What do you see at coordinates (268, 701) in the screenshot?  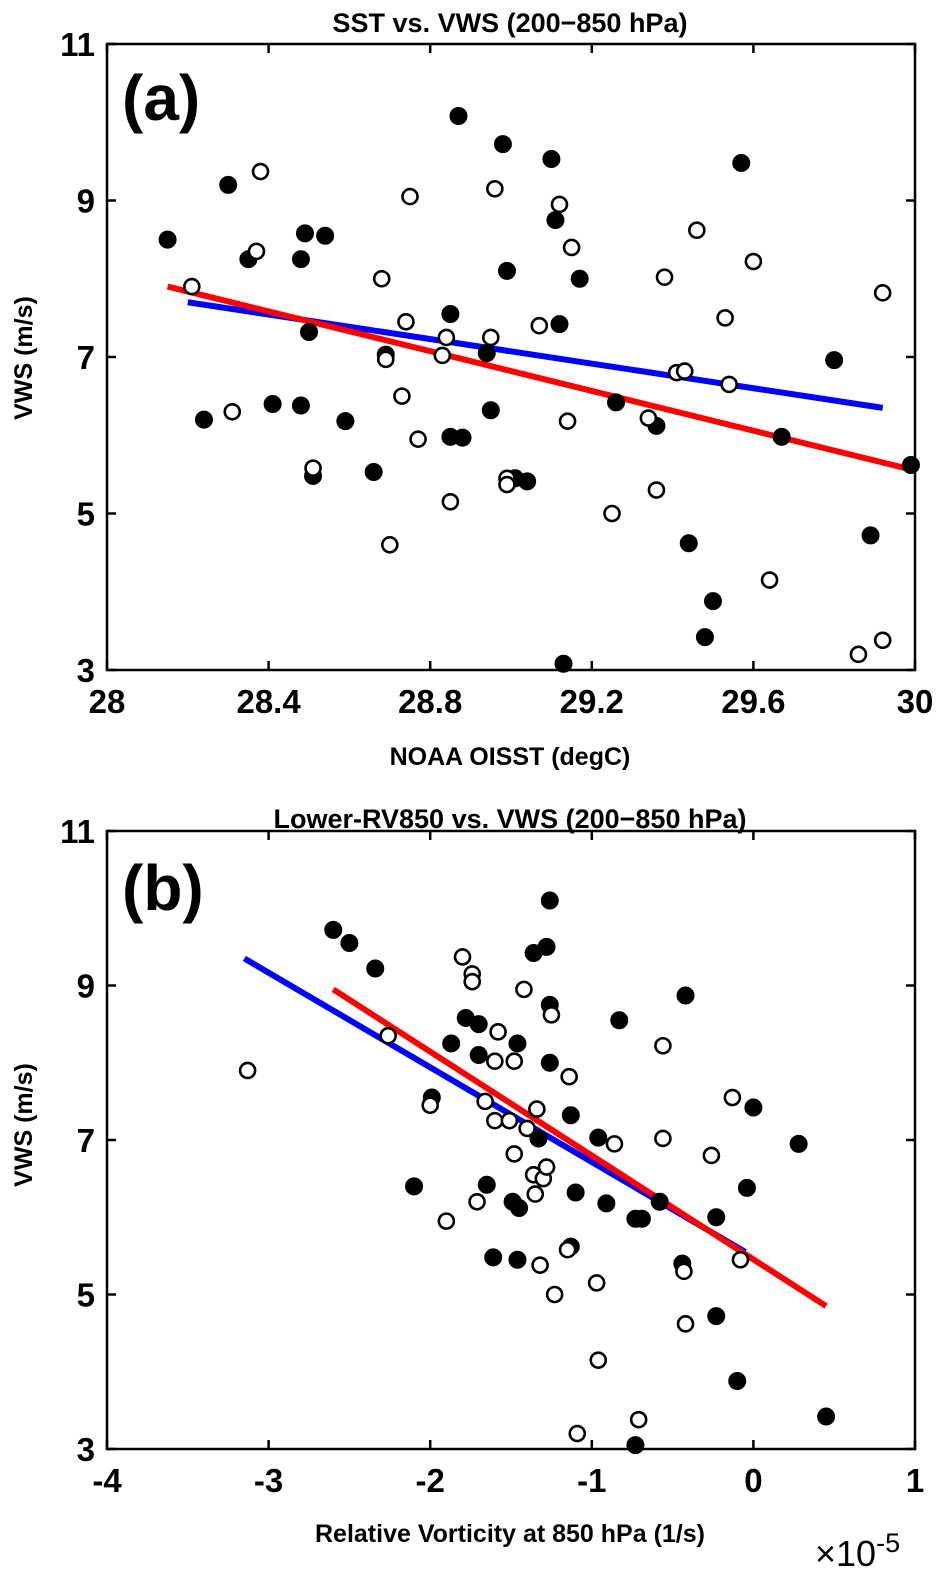 I see `x-tick-label: 28.4` at bounding box center [268, 701].